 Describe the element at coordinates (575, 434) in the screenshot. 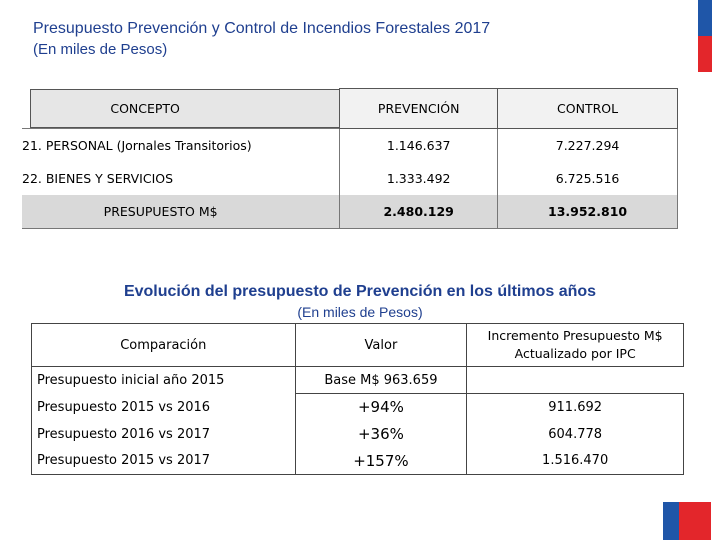

I see `increment-cell: 604.778` at that location.